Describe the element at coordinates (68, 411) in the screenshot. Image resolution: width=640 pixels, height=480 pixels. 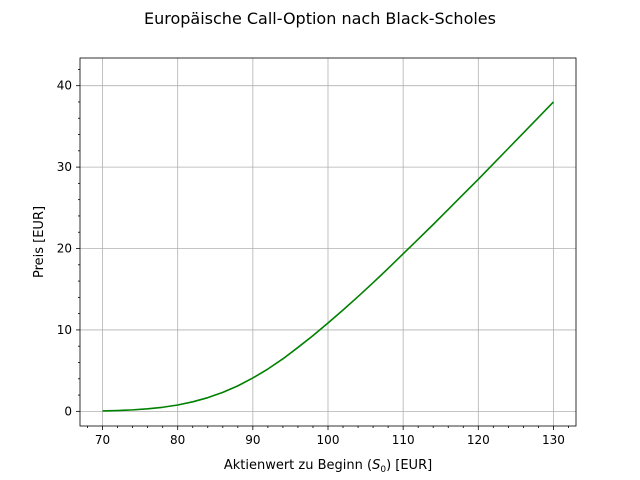
I see `y-tick-label: 0` at that location.